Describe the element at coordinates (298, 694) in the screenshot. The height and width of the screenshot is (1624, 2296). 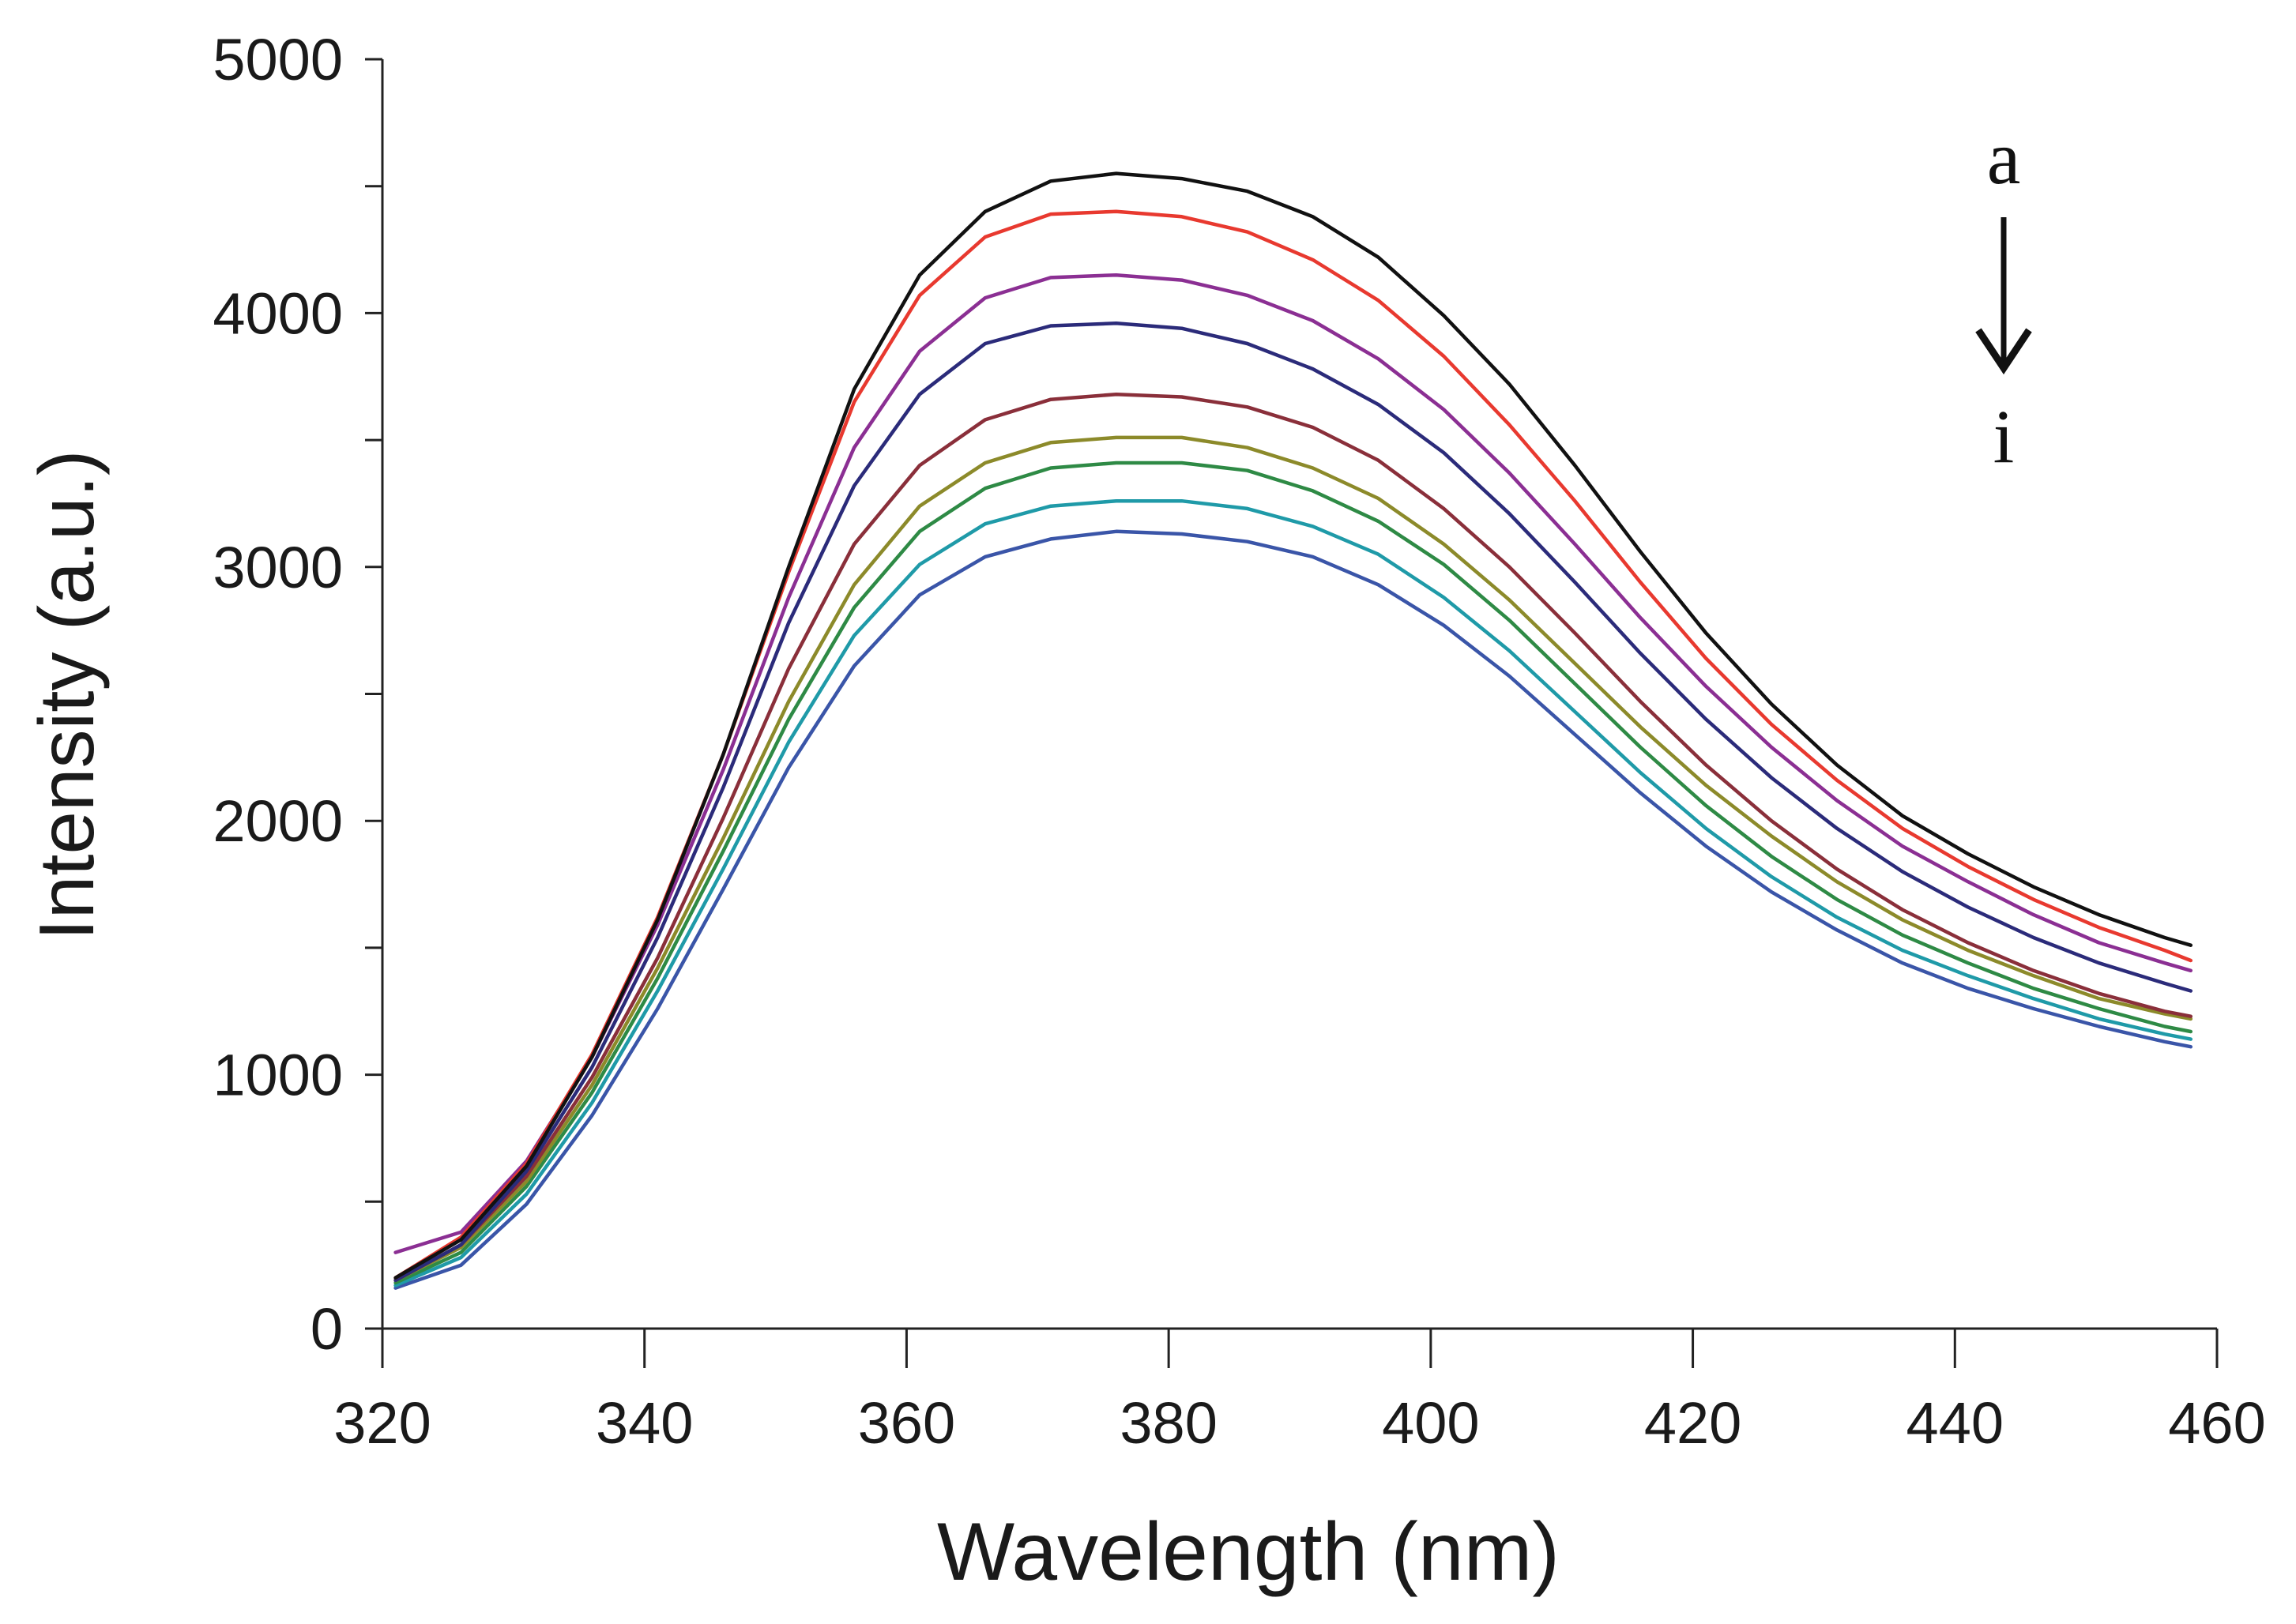
I see `y-ticks: 0 1000 2000 3000 4000 5000` at that location.